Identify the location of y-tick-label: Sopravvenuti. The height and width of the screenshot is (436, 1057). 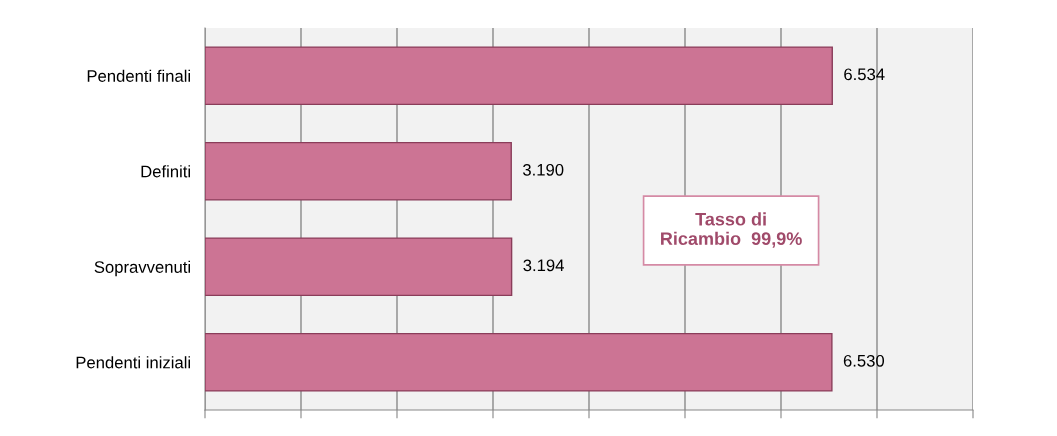
(142, 268).